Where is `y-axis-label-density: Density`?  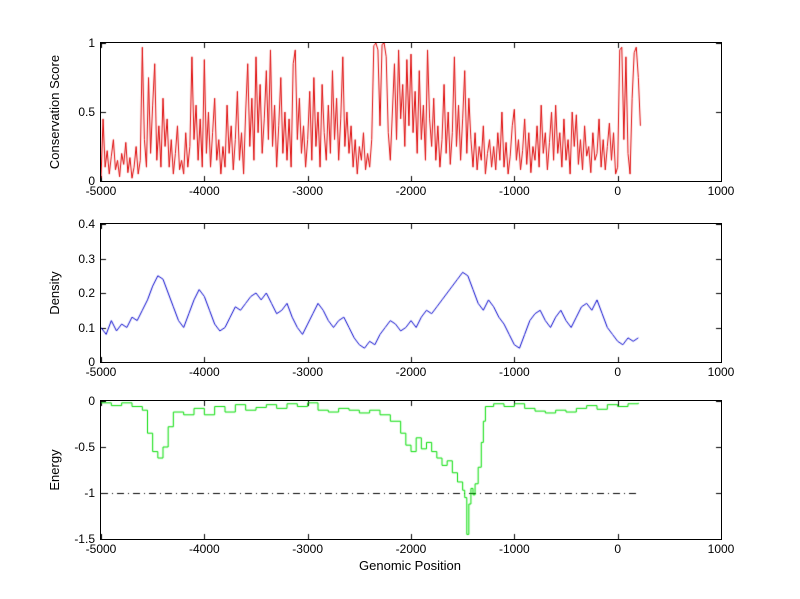
y-axis-label-density: Density is located at coordinates (54, 293).